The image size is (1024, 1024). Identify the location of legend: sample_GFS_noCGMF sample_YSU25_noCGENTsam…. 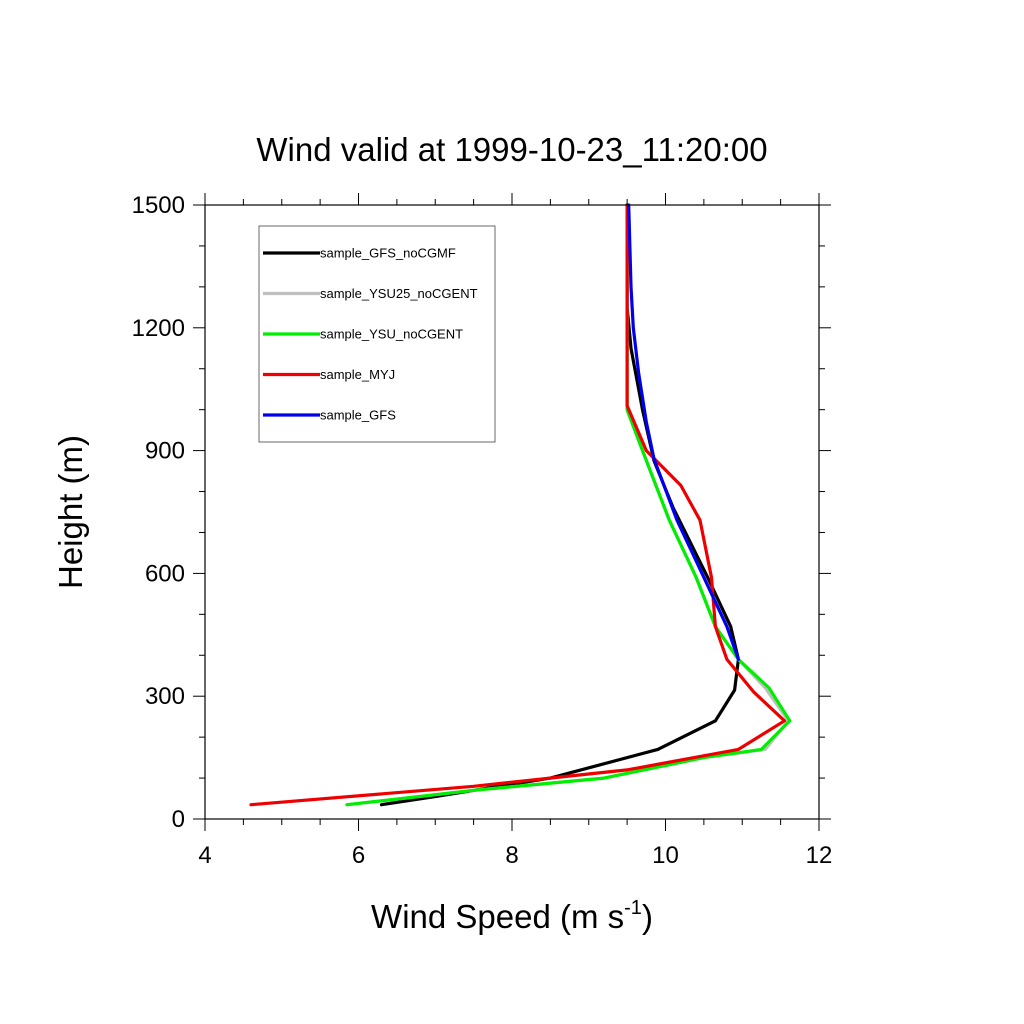
(377, 334).